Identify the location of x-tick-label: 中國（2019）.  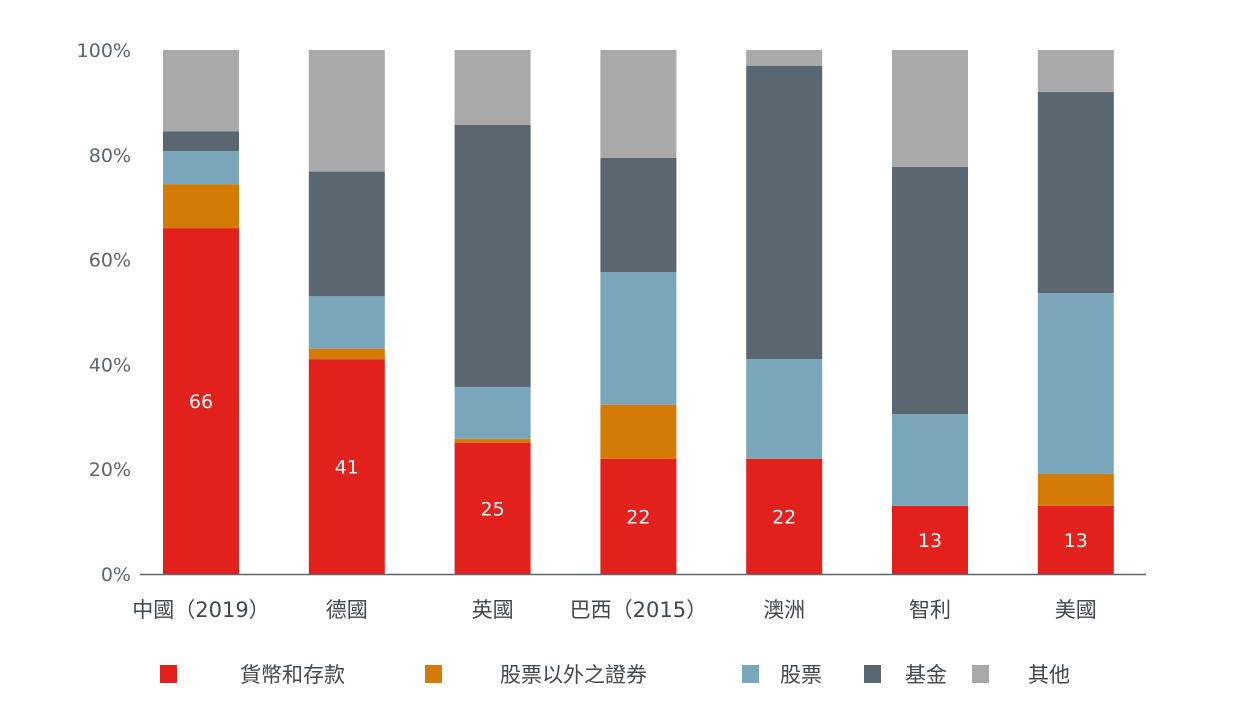
(200, 610).